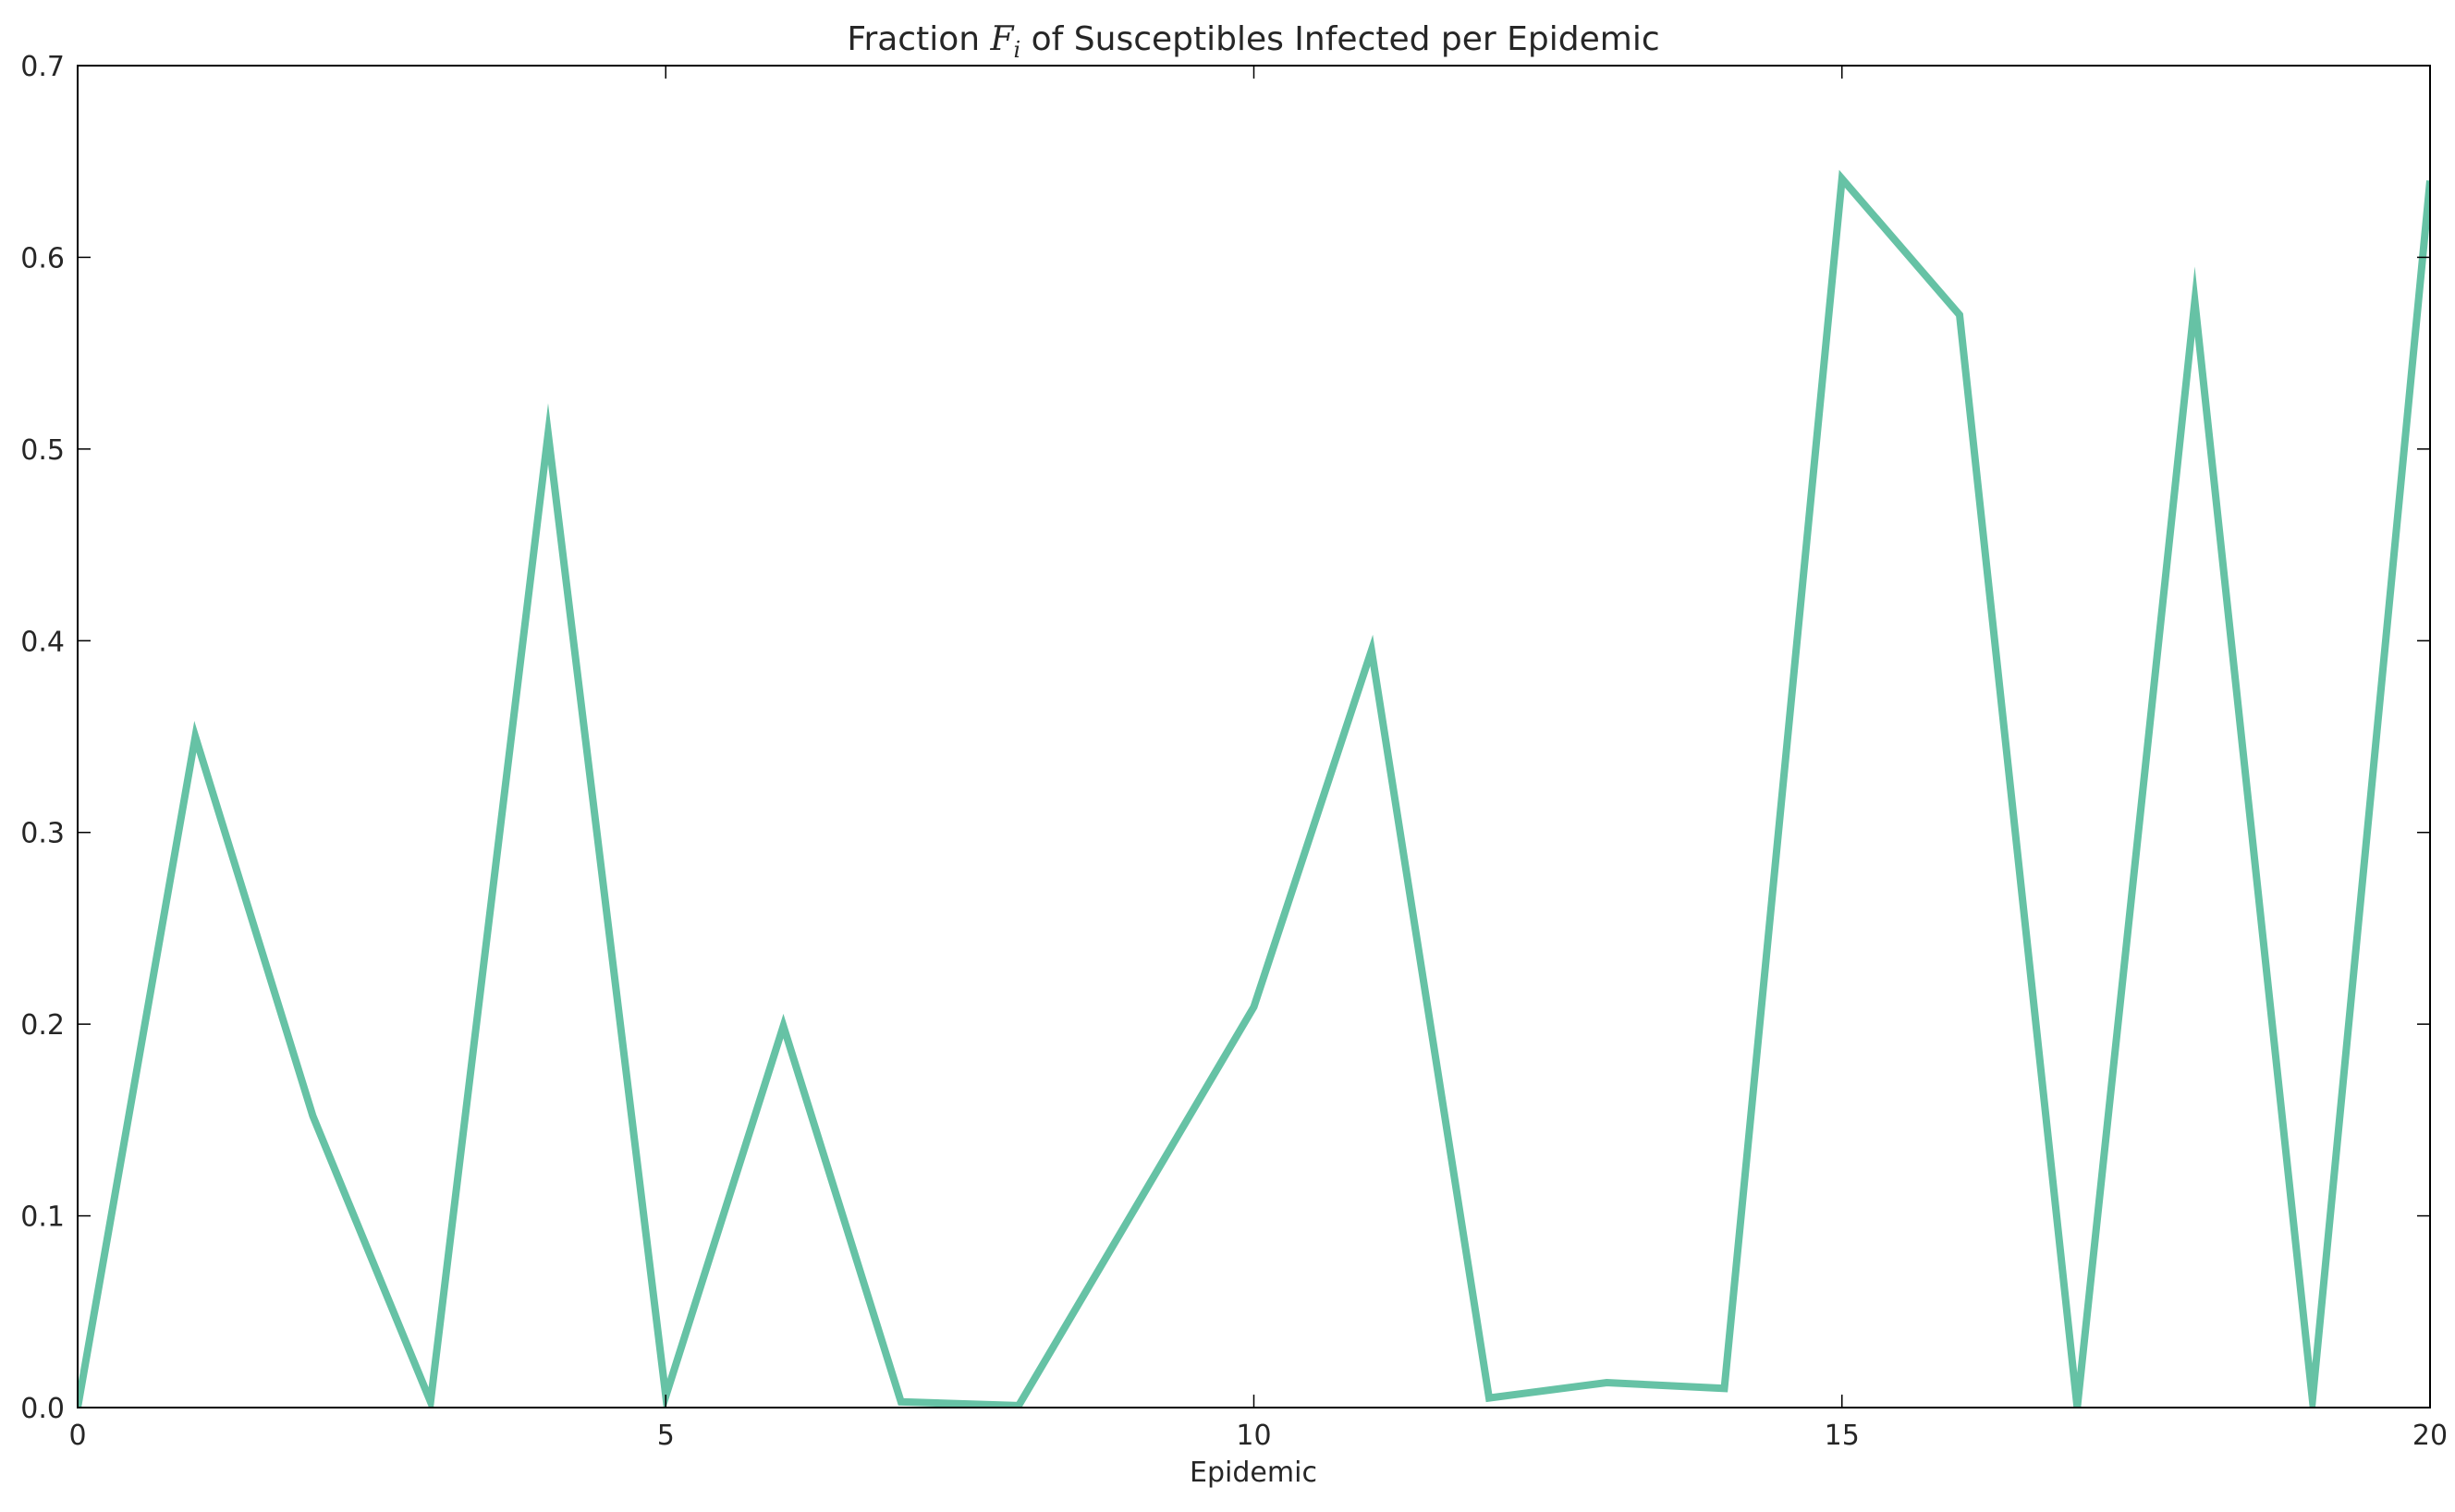 The height and width of the screenshot is (1512, 2455). What do you see at coordinates (42, 1026) in the screenshot?
I see `y-tick-label: 0.2` at bounding box center [42, 1026].